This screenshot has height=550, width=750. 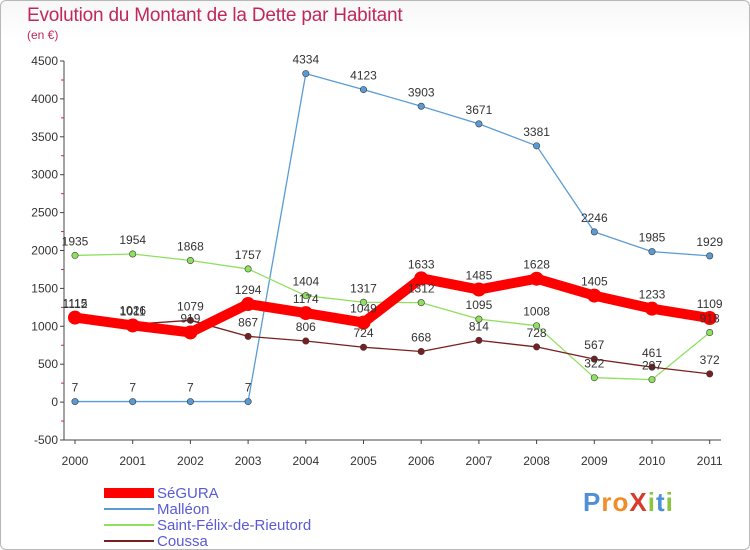 What do you see at coordinates (536, 461) in the screenshot?
I see `x-tick-label: 2008` at bounding box center [536, 461].